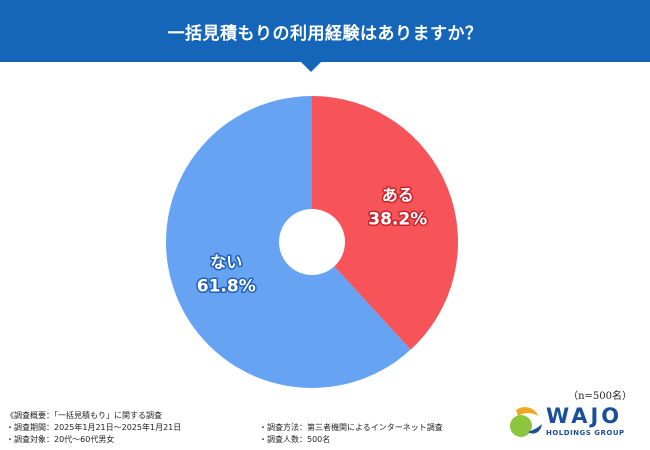  Describe the element at coordinates (398, 195) in the screenshot. I see `pie-label-aru: ある` at that location.